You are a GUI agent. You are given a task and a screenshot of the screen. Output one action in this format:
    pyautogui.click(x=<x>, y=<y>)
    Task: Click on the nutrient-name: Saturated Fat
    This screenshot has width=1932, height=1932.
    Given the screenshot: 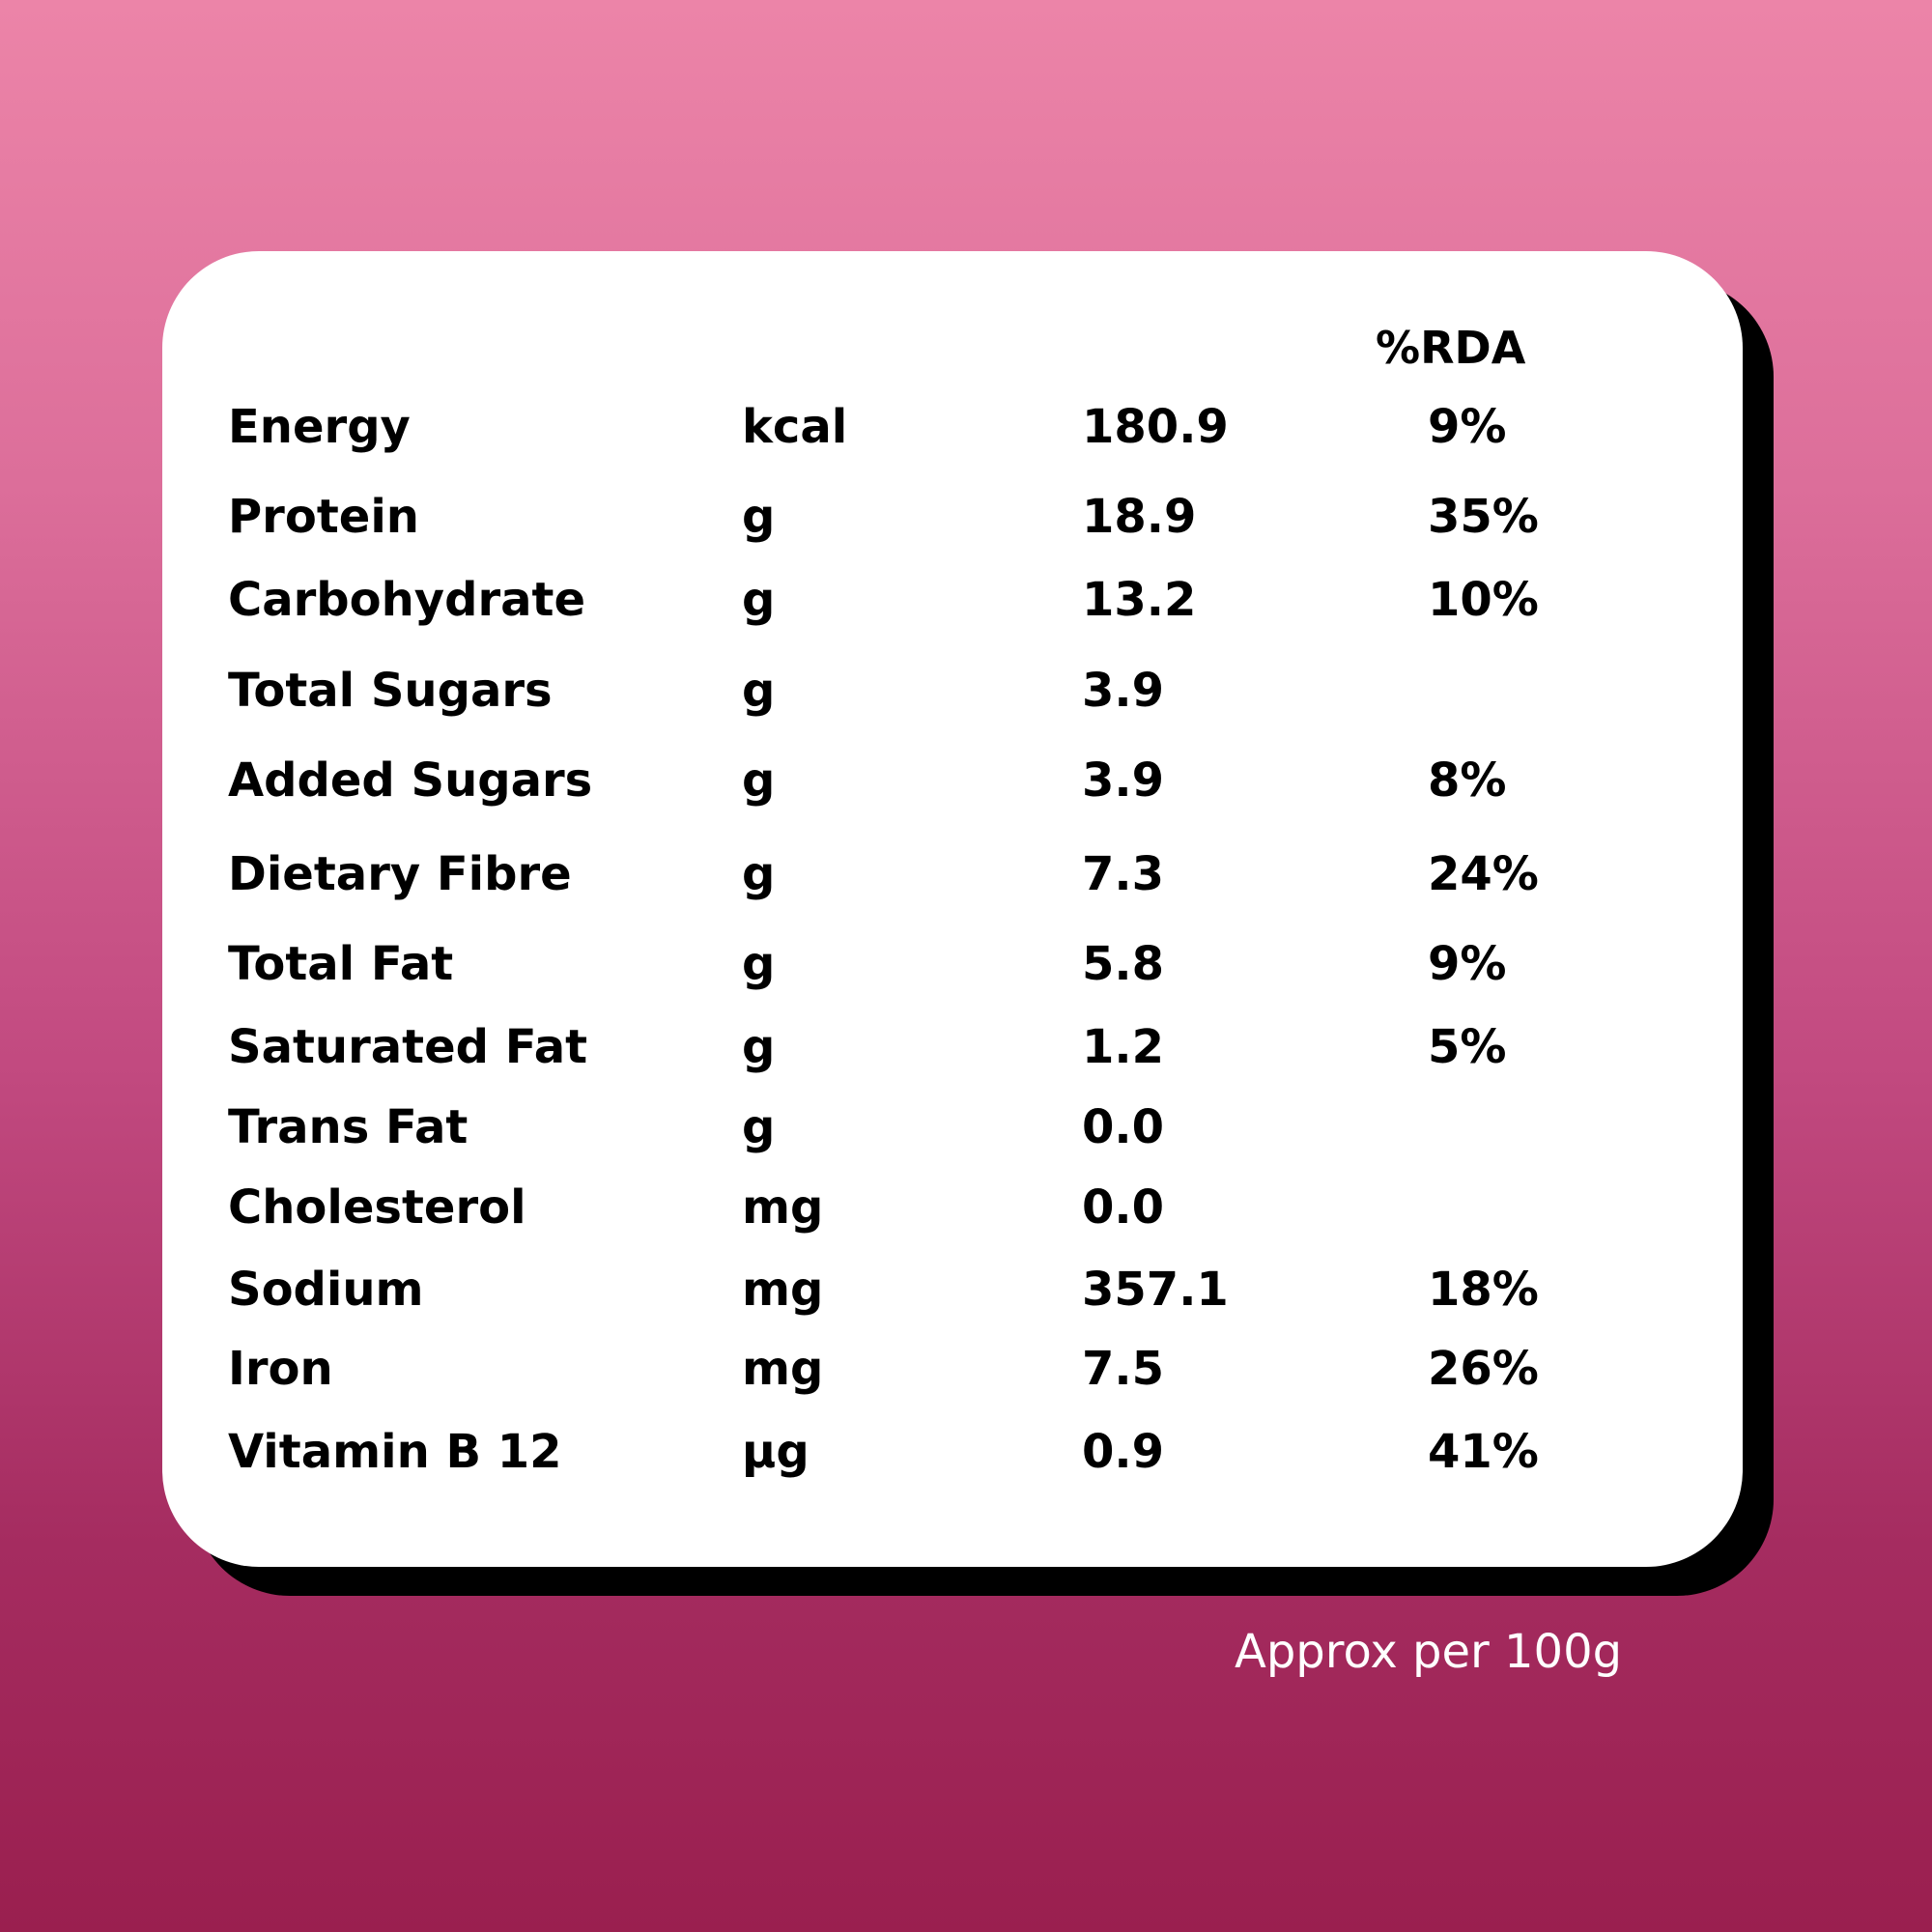 What is the action you would take?
    pyautogui.click(x=408, y=1047)
    